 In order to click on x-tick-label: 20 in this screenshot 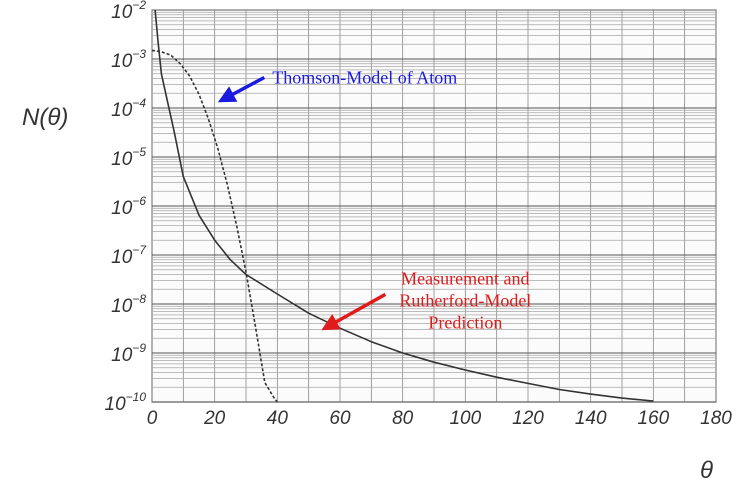, I will do `click(214, 418)`.